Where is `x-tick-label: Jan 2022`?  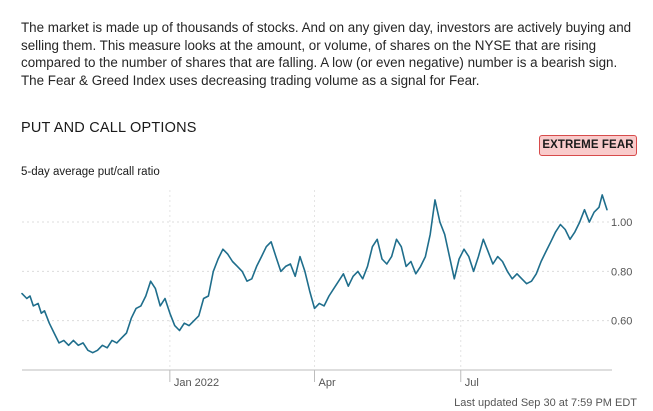
x-tick-label: Jan 2022 is located at coordinates (196, 383).